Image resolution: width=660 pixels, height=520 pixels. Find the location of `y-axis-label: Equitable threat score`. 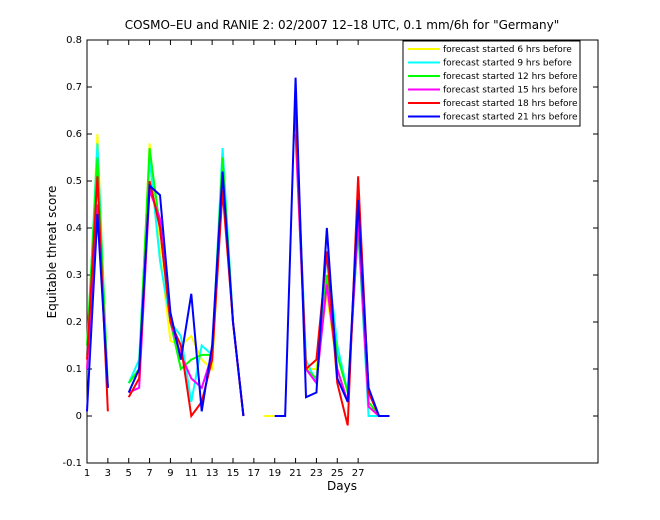

y-axis-label: Equitable threat score is located at coordinates (52, 252).